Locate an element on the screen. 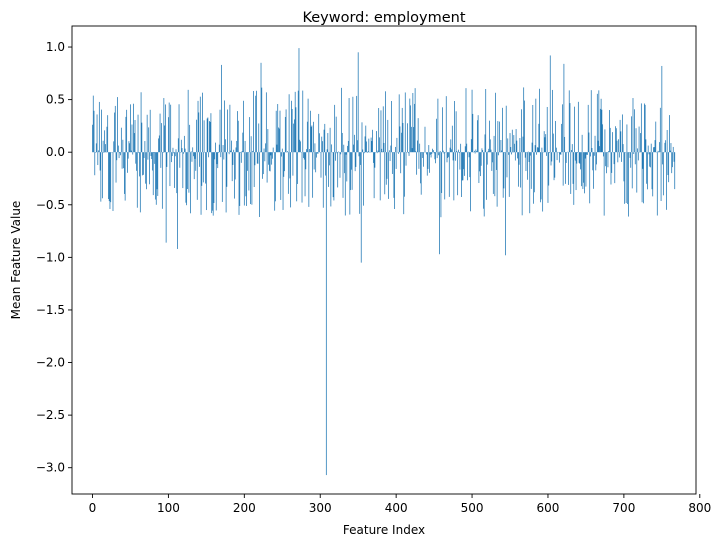  x-tick-label: 100 is located at coordinates (168, 508).